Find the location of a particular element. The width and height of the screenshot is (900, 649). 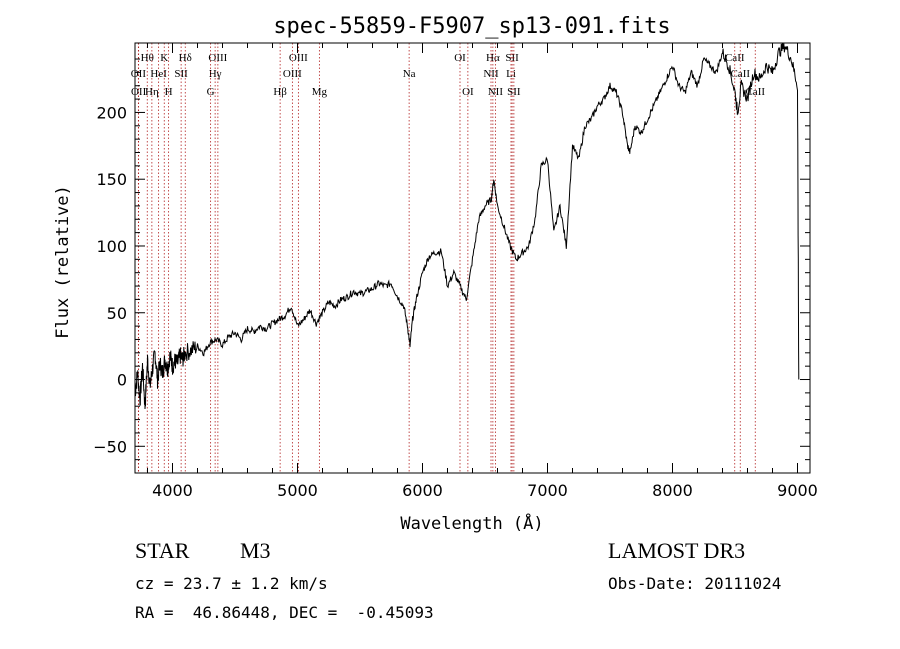

x-axis-label: Wavelength (Å) is located at coordinates (471, 523).